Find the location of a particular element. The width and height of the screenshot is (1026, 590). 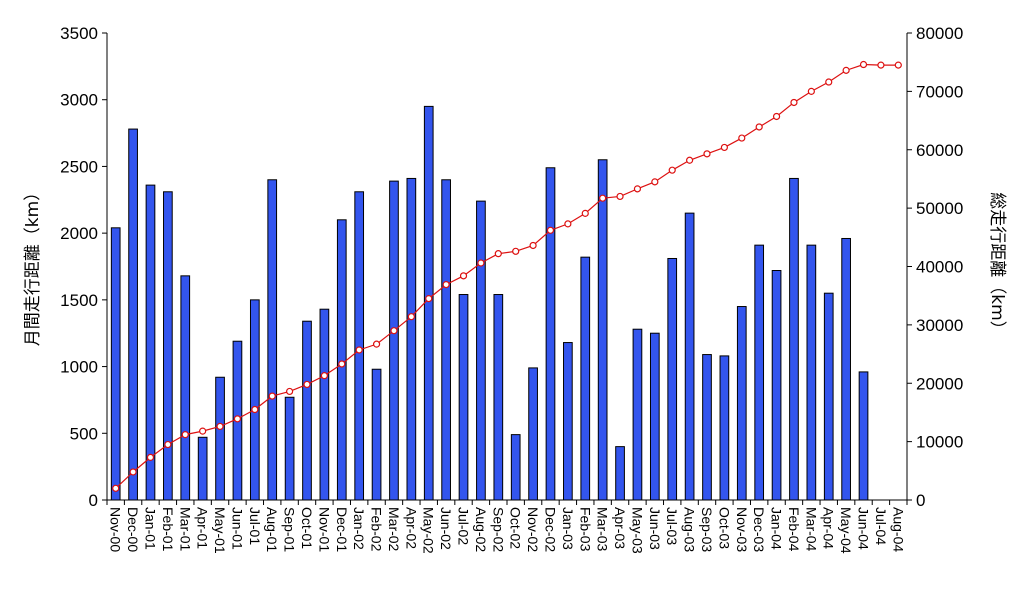

y-left-tick-label: 1000 is located at coordinates (79, 367).